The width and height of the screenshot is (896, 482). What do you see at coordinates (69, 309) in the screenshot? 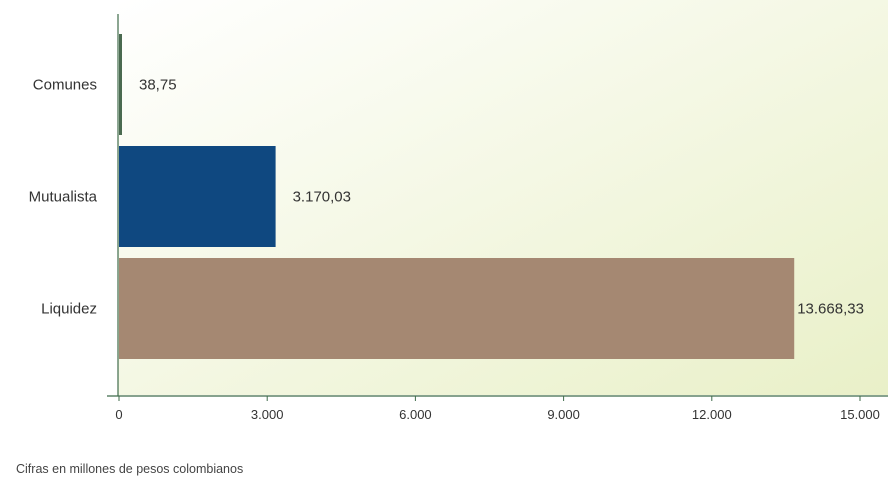
I see `category-label-liquidez: Liquidez` at bounding box center [69, 309].